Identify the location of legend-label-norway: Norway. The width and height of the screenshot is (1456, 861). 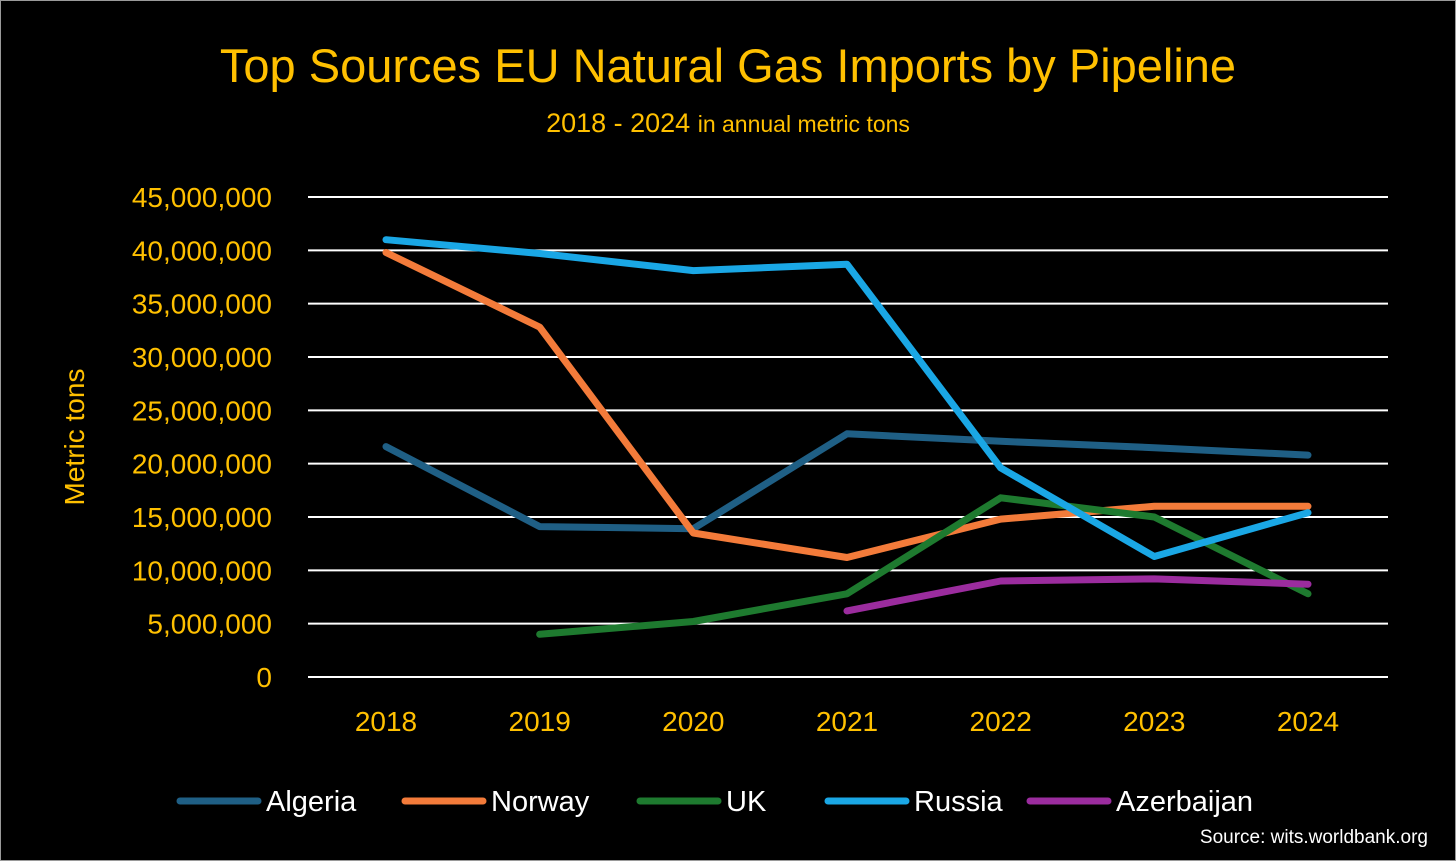
(540, 802).